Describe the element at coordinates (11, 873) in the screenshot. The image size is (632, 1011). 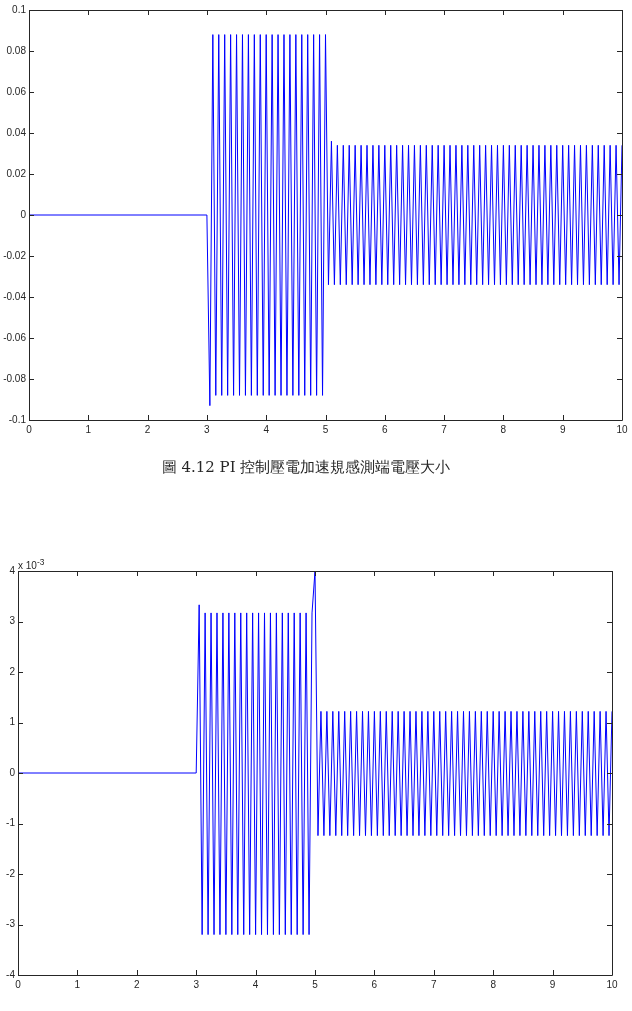
I see `y-tick-label: -2` at that location.